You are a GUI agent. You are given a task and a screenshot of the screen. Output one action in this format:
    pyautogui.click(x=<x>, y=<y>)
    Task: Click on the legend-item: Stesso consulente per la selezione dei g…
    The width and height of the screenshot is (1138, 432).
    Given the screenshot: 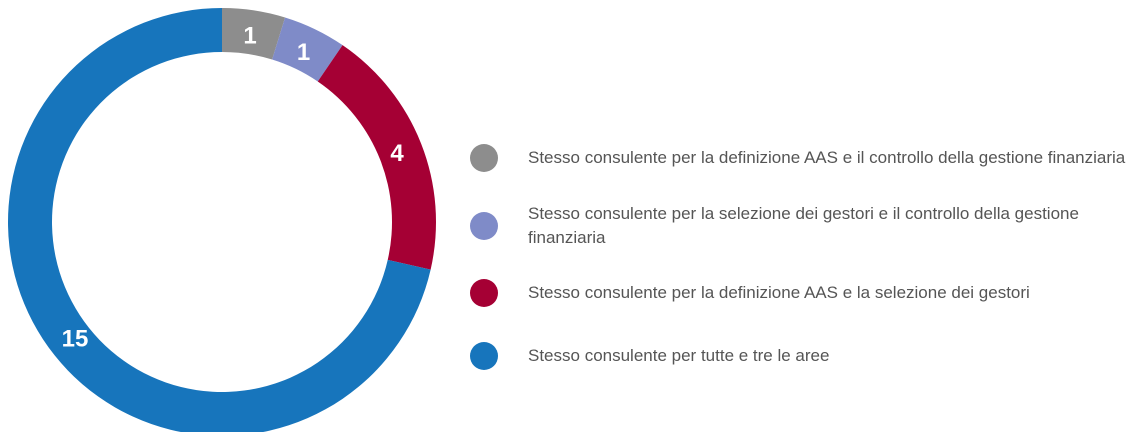 What is the action you would take?
    pyautogui.click(x=804, y=226)
    